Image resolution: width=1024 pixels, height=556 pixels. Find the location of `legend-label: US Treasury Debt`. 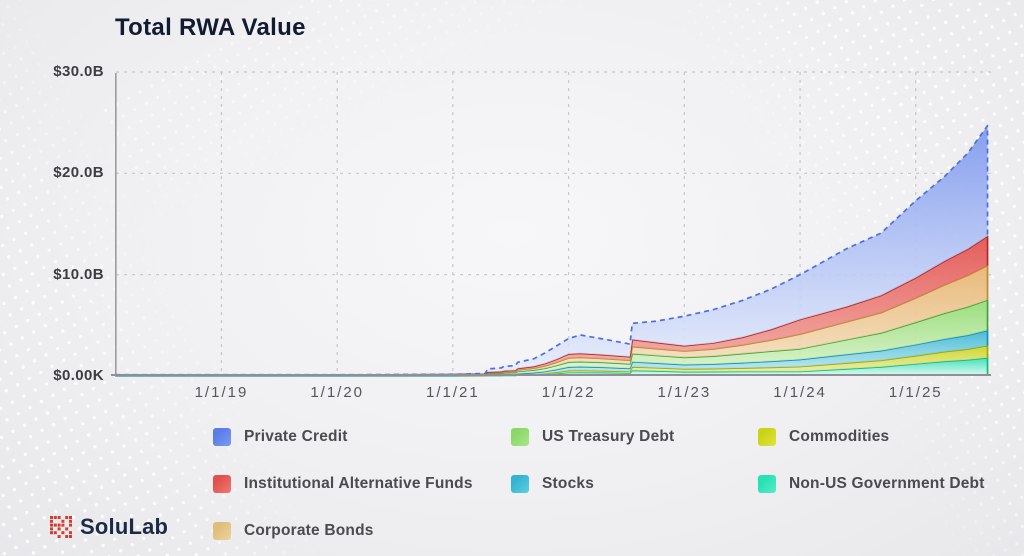

legend-label: US Treasury Debt is located at coordinates (608, 436).